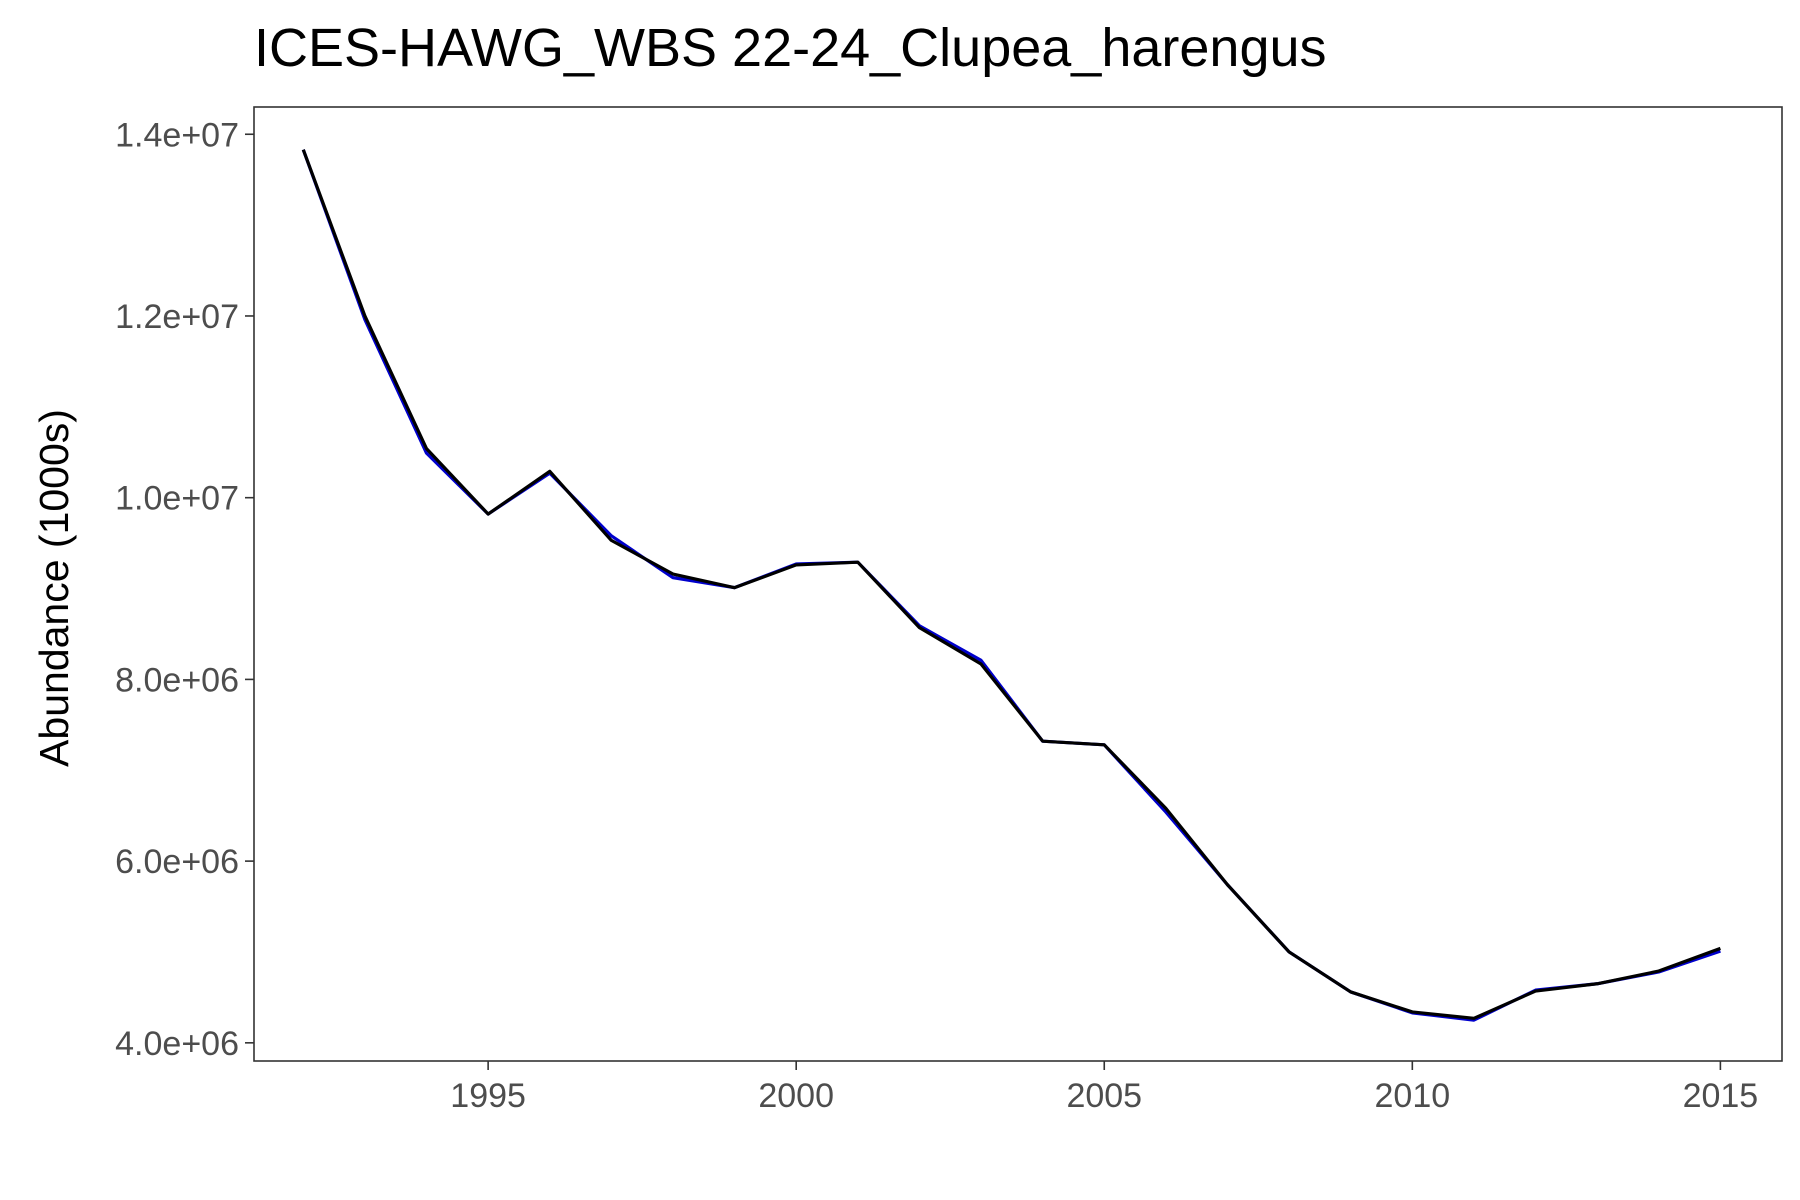 The height and width of the screenshot is (1200, 1800). What do you see at coordinates (1413, 1096) in the screenshot?
I see `x-tick-label: 2010` at bounding box center [1413, 1096].